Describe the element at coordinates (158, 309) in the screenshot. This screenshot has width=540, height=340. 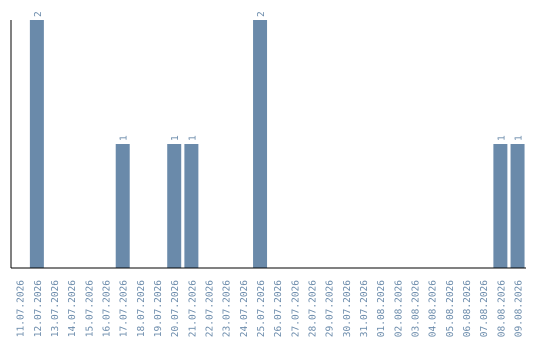
I see `x-tick-label: 19.07.2026` at that location.